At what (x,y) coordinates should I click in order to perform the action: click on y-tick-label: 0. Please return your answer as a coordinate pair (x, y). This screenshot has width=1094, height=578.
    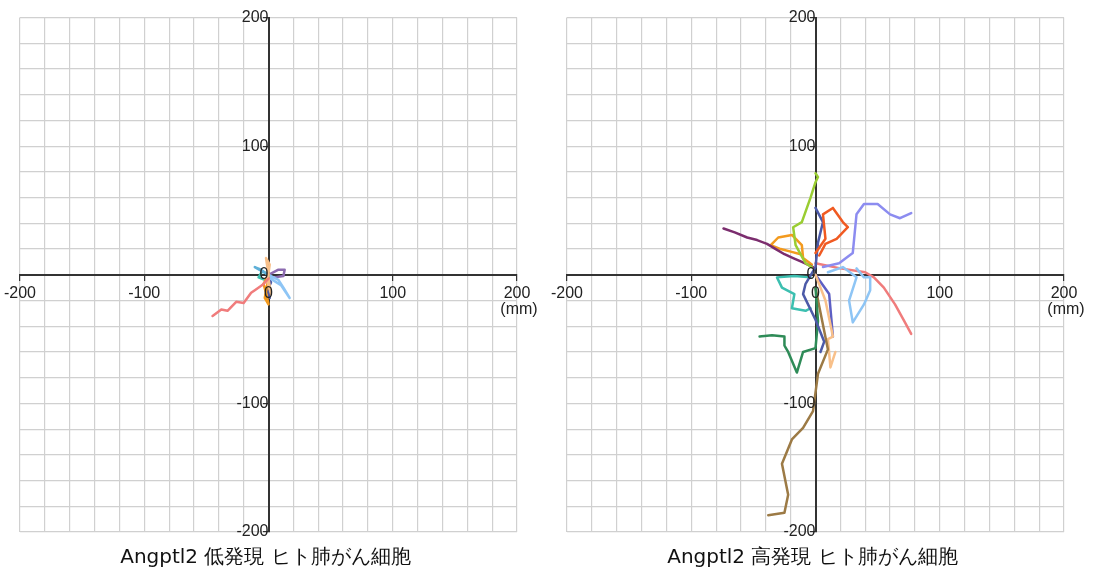
    Looking at the image, I should click on (811, 274).